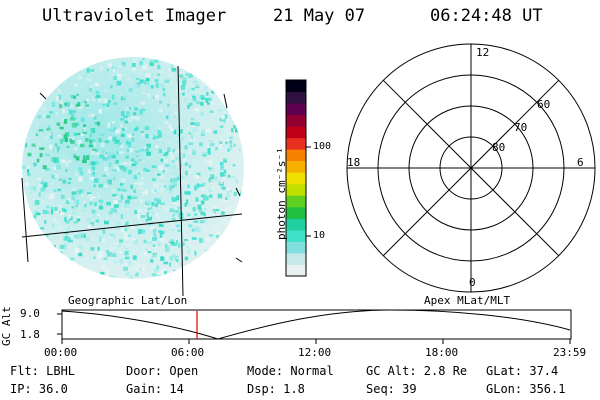  Describe the element at coordinates (162, 371) in the screenshot. I see `status-door: Door: Open` at that location.